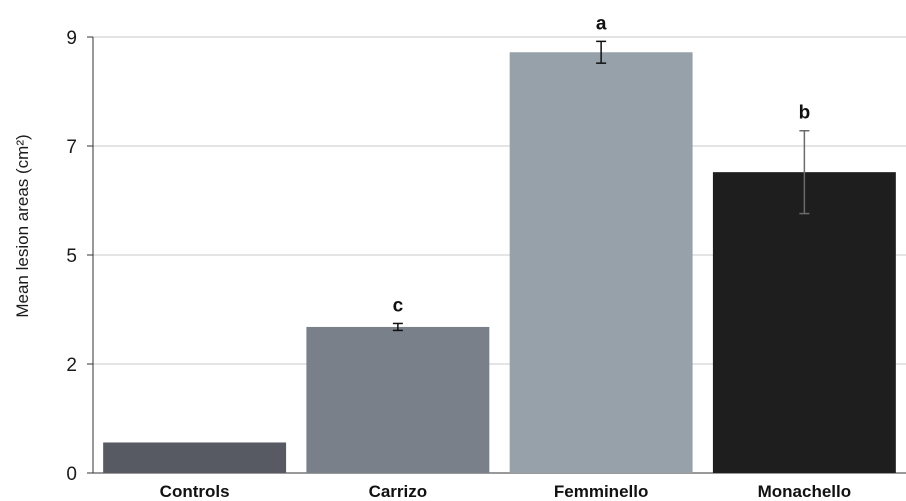  What do you see at coordinates (804, 322) in the screenshot?
I see `bar-monachello` at bounding box center [804, 322].